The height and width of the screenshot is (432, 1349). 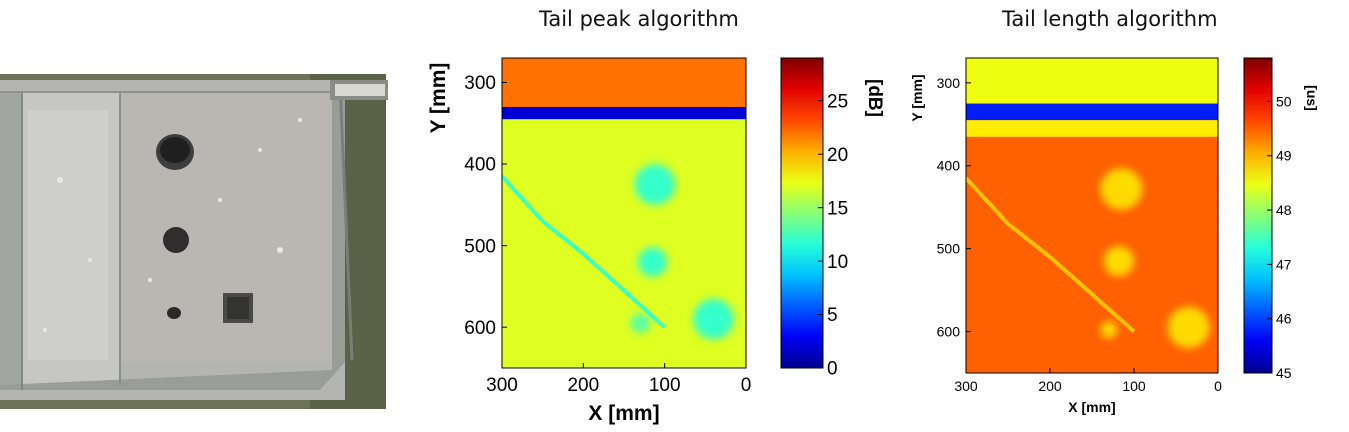 I want to click on colorbar-tick-label: 25, so click(x=837, y=101).